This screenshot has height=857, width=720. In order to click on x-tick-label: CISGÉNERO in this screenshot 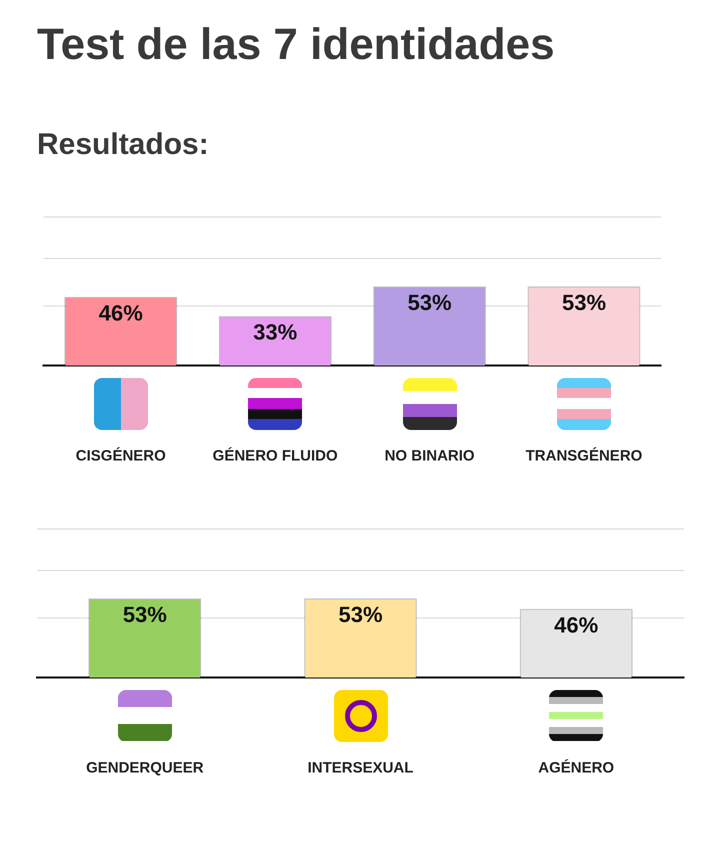, I will do `click(121, 455)`.